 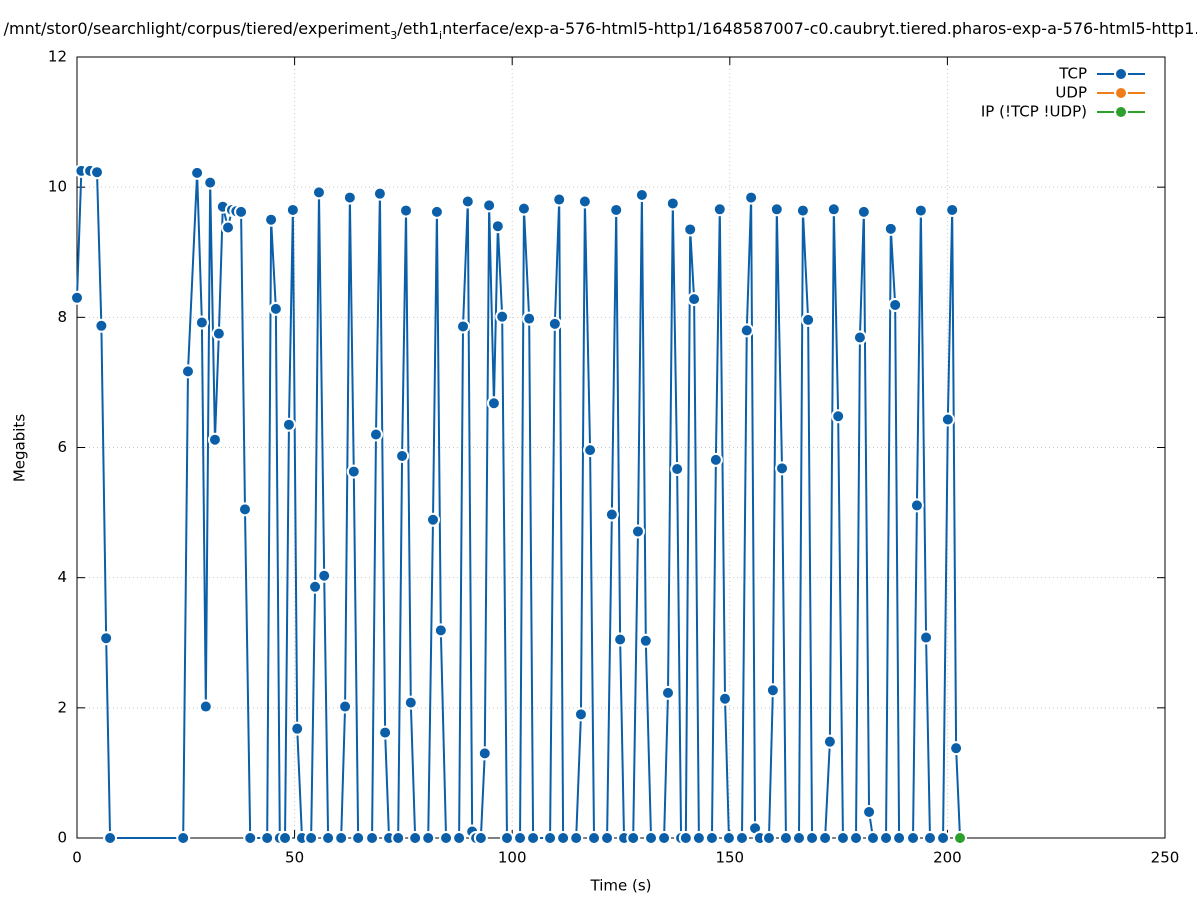 I want to click on y-tick-label: 8, so click(x=62, y=317).